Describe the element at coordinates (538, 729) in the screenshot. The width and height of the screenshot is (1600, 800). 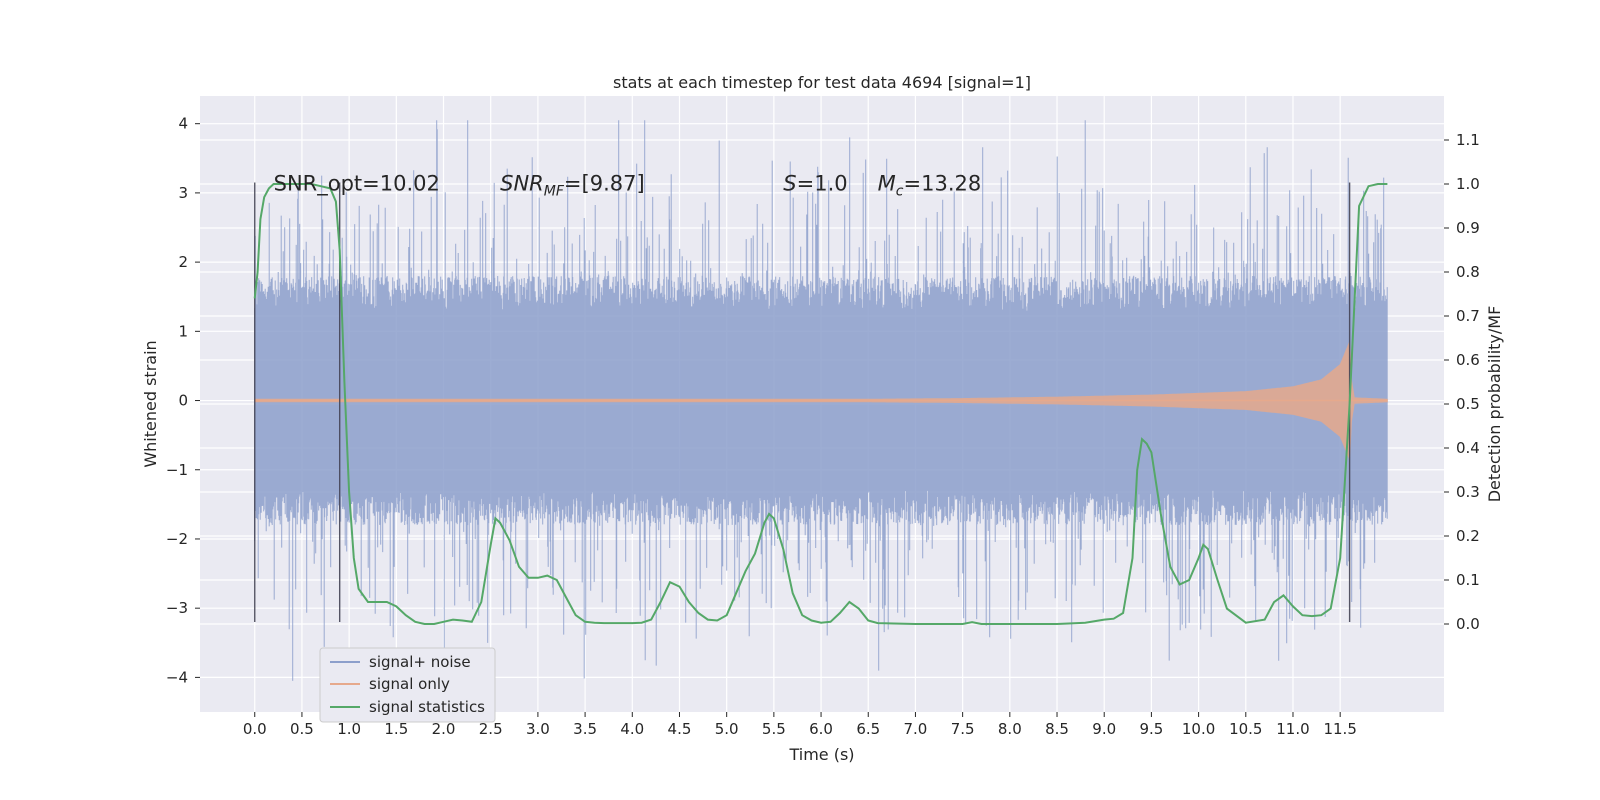
I see `x-tick-label: 3.0` at that location.